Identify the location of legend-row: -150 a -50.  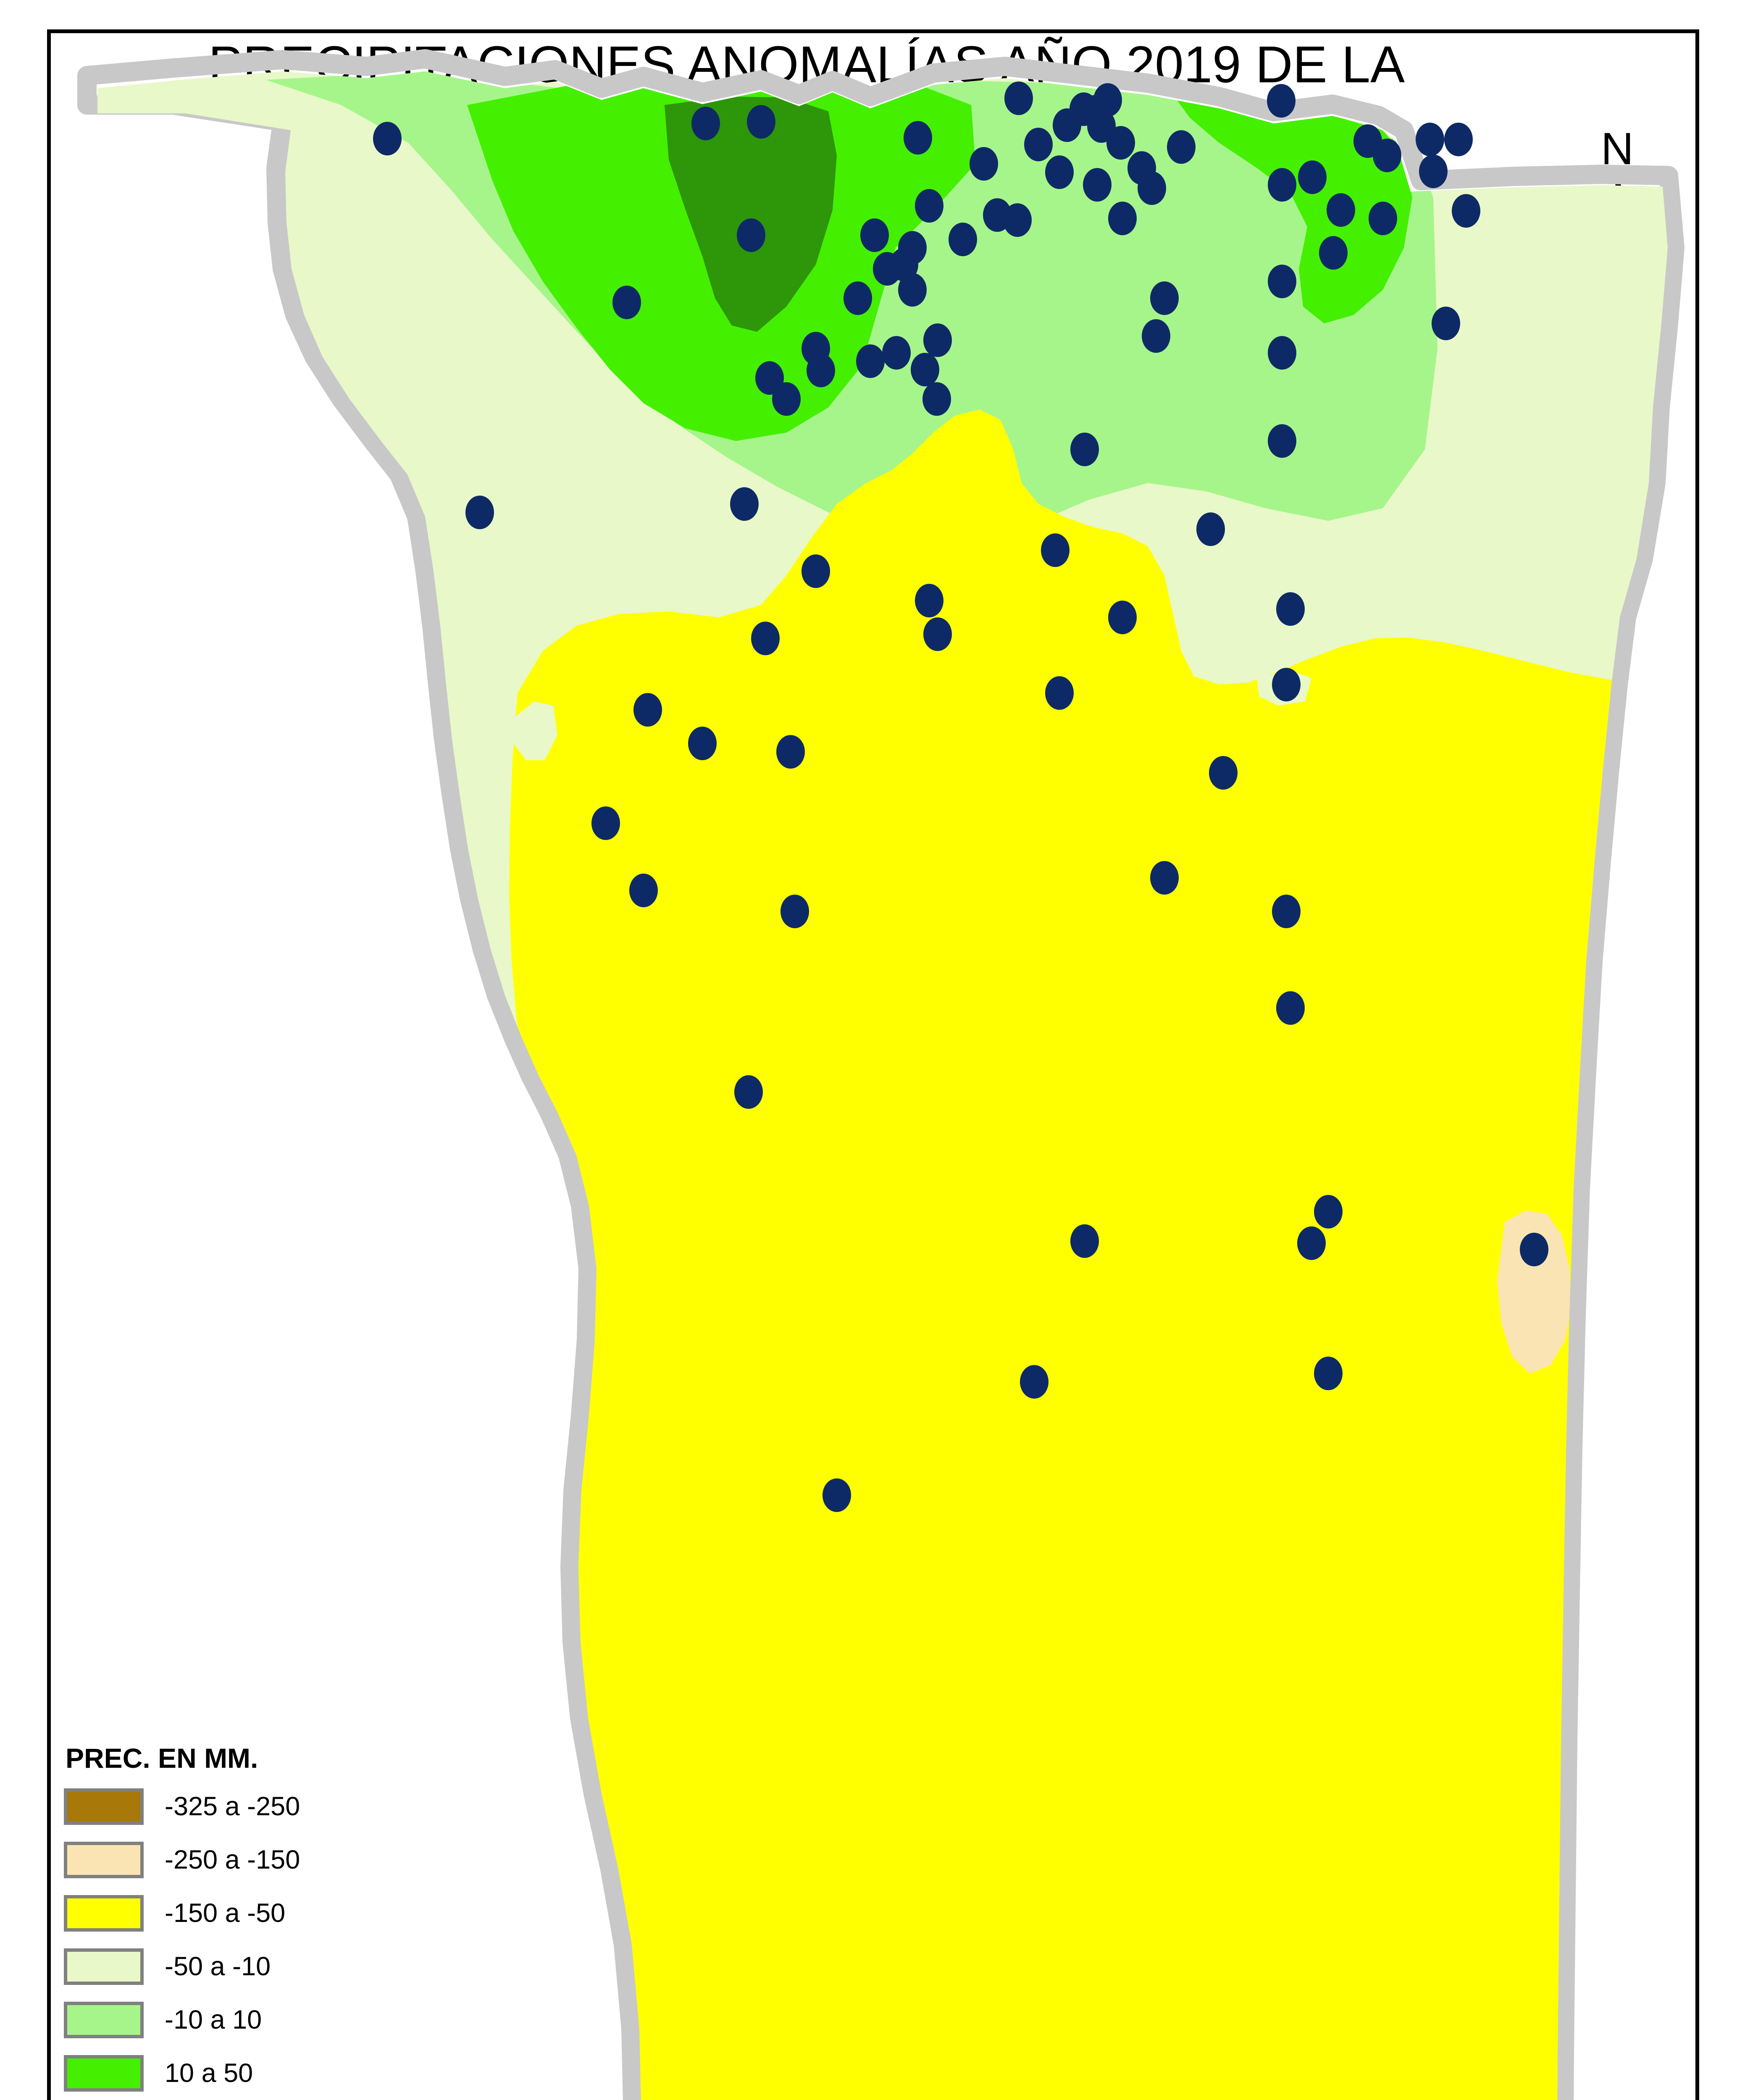
(299, 1913).